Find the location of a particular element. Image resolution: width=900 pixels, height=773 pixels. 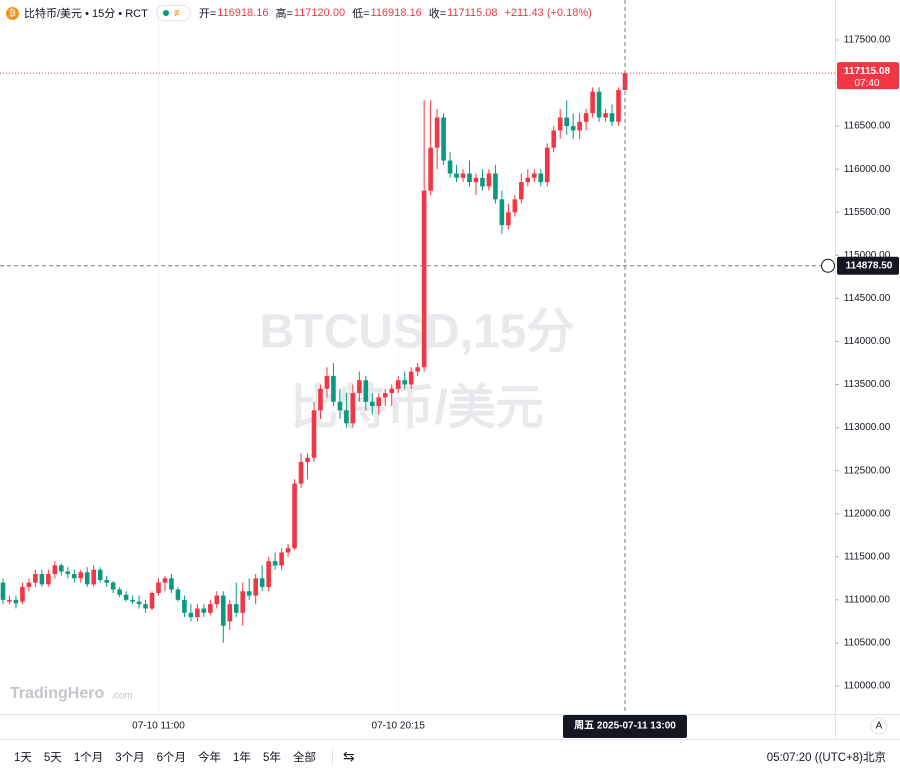

range-button: 1天 is located at coordinates (23, 757).